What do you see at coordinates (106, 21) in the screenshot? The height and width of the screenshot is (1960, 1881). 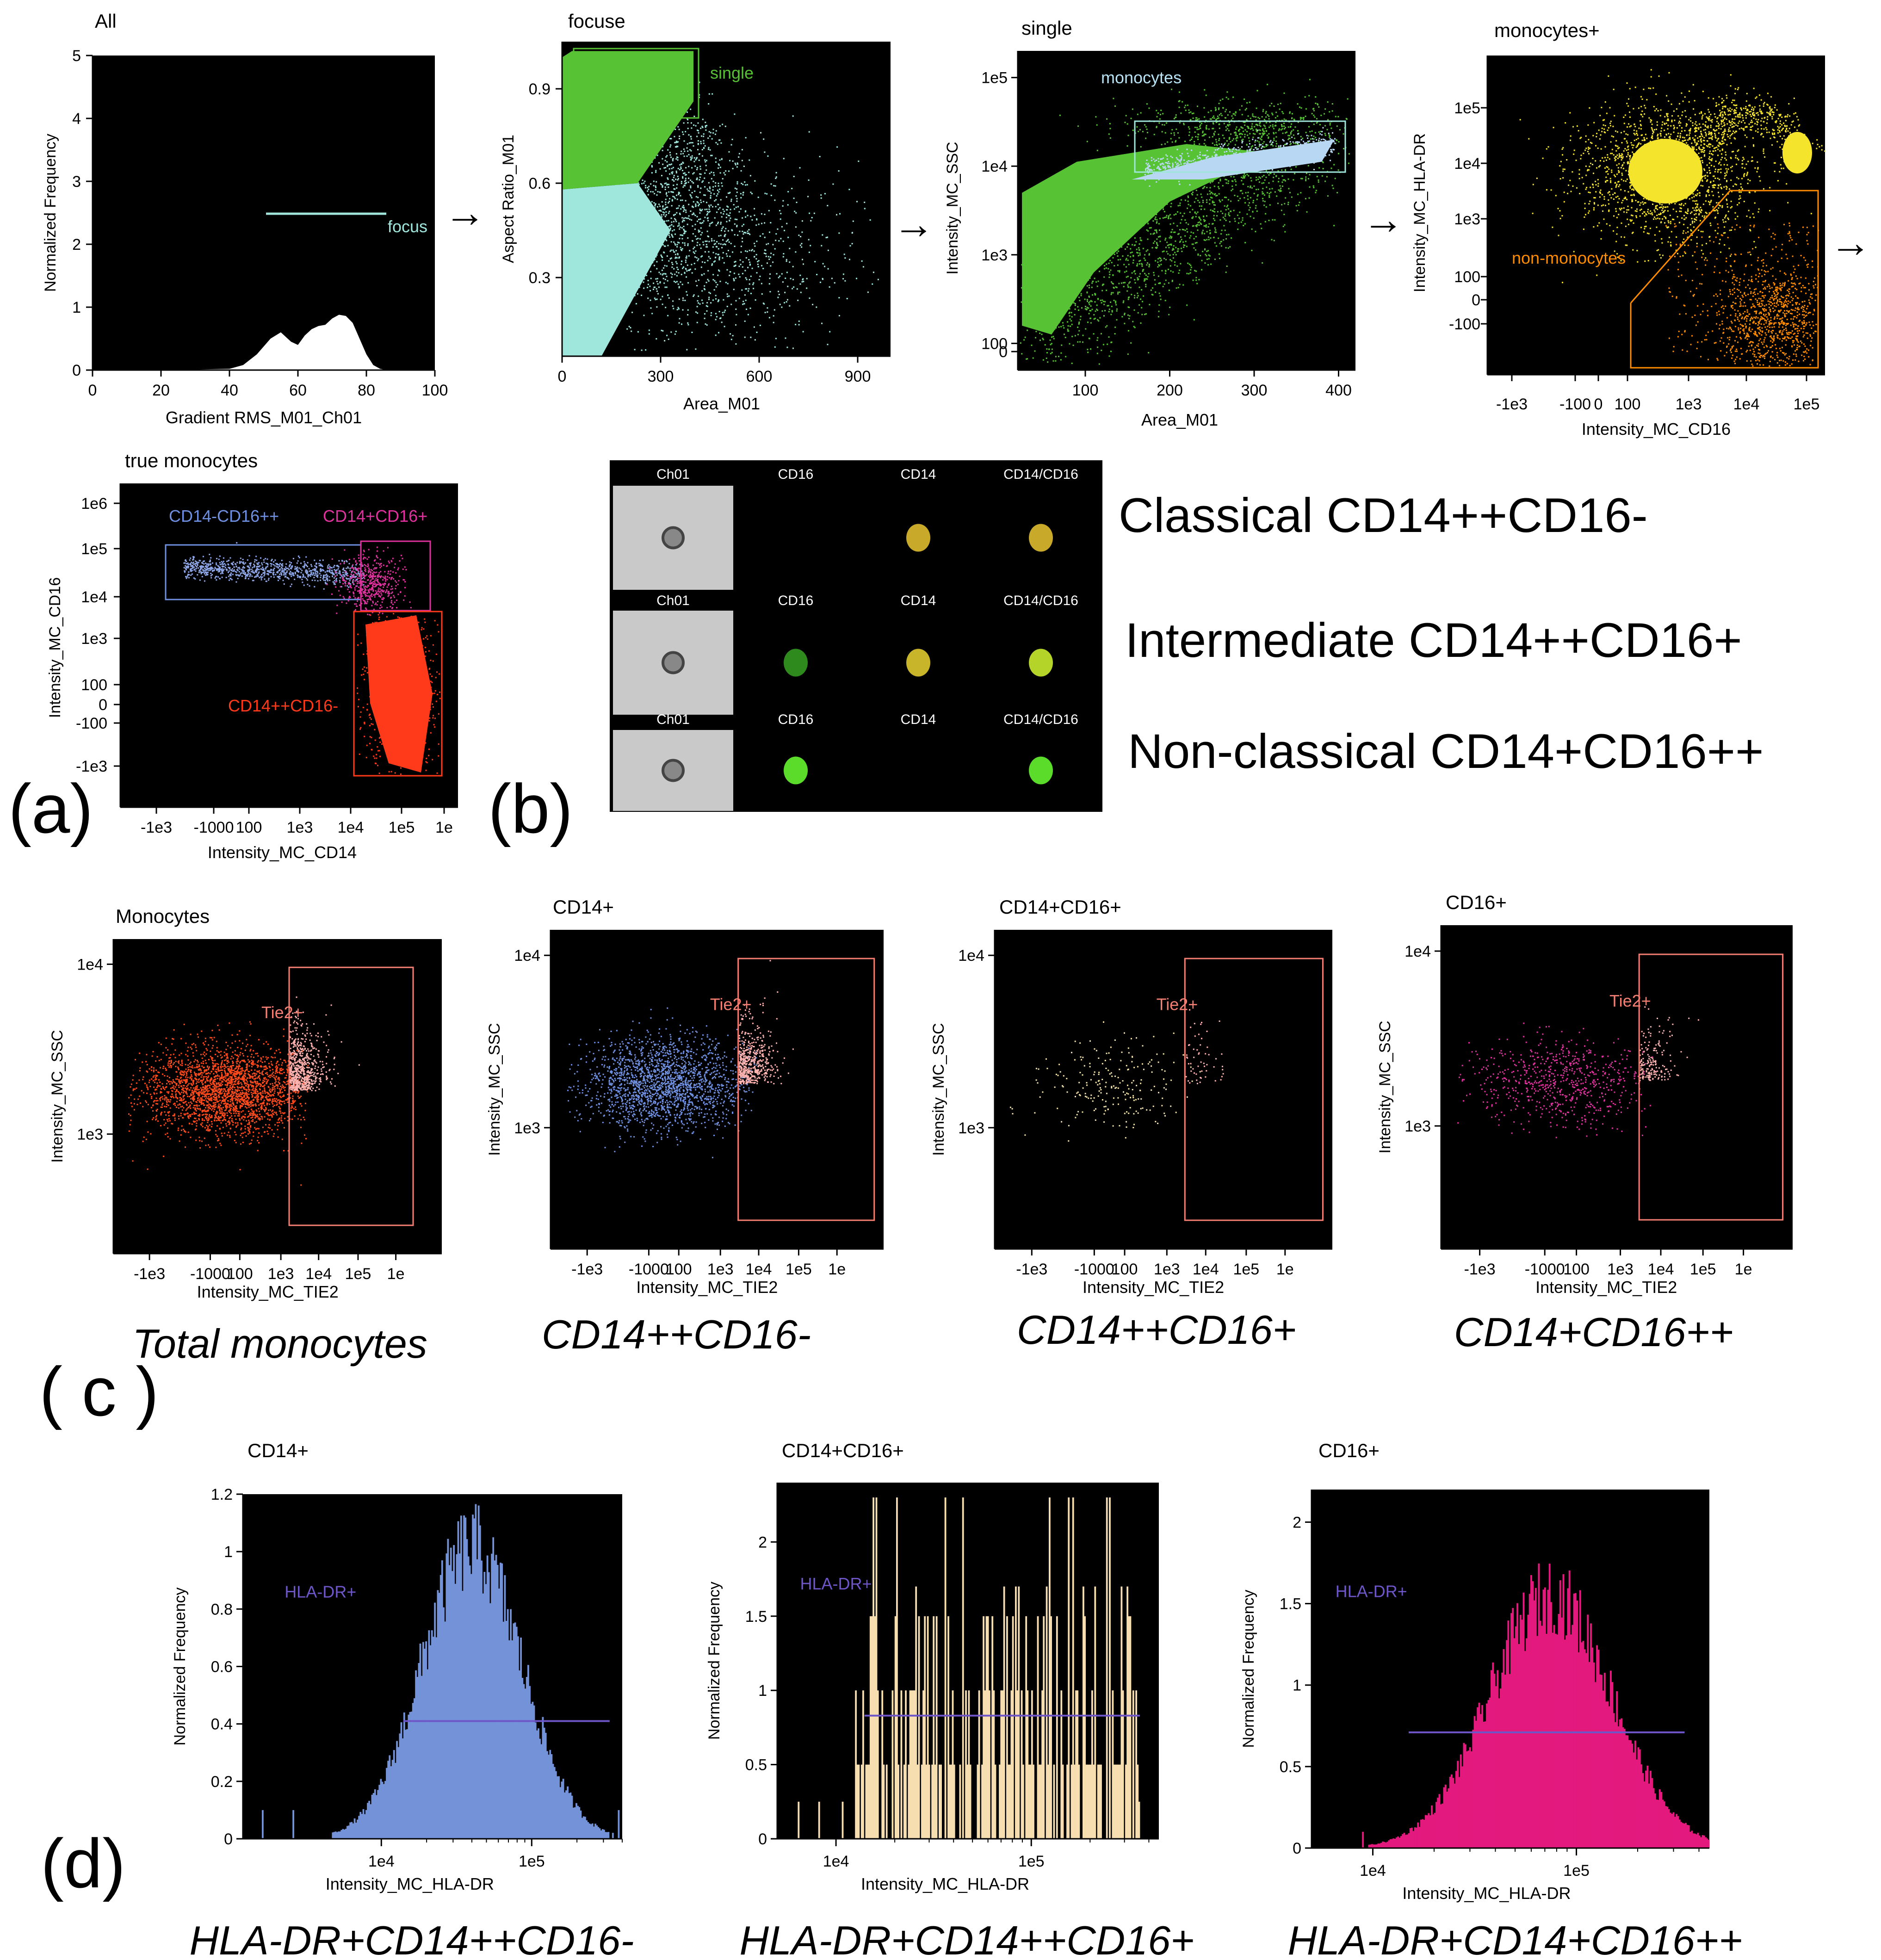 I see `chart-title: All` at bounding box center [106, 21].